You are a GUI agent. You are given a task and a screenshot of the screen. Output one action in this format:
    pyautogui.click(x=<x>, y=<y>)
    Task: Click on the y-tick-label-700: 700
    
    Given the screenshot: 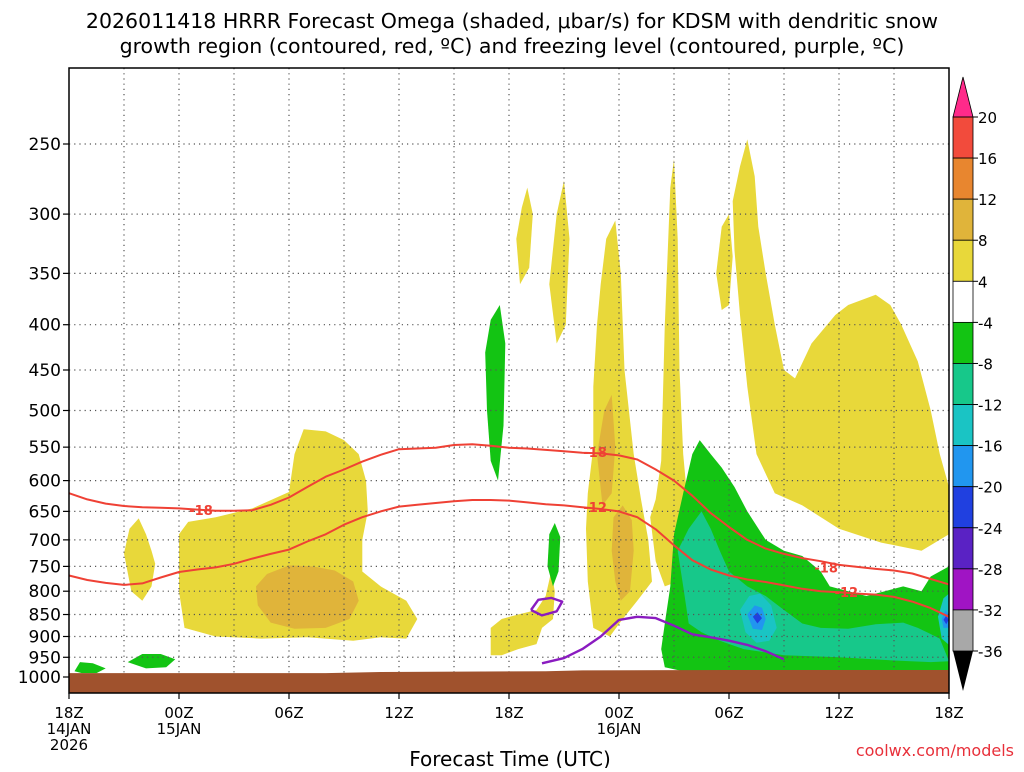 What is the action you would take?
    pyautogui.click(x=45, y=541)
    